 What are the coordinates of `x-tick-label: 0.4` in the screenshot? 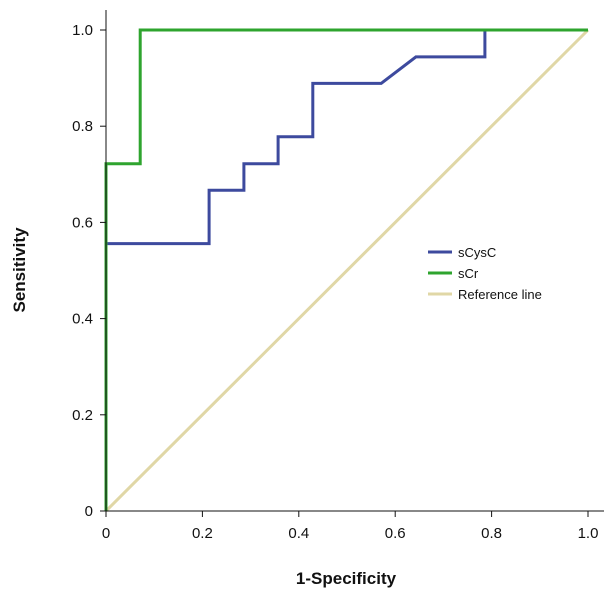 It's located at (298, 533).